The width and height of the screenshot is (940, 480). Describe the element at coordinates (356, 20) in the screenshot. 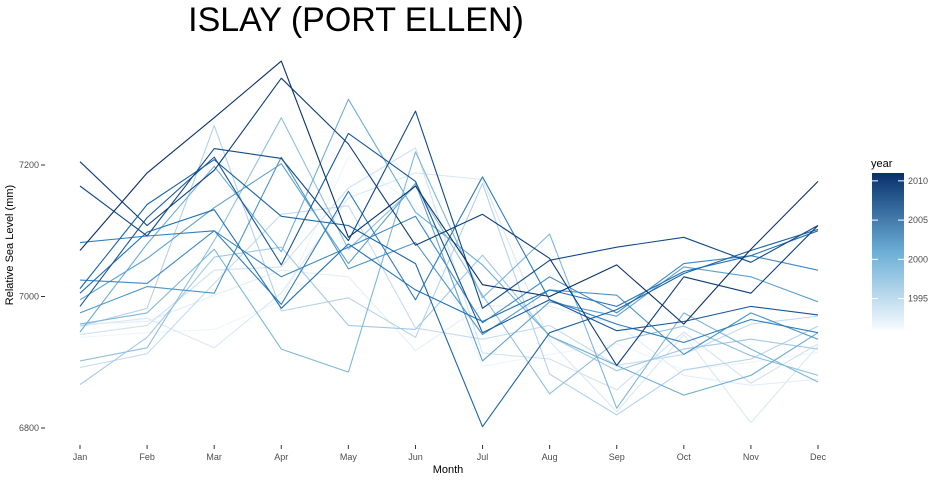

I see `chart-title: ISLAY (PORT ELLEN)` at that location.